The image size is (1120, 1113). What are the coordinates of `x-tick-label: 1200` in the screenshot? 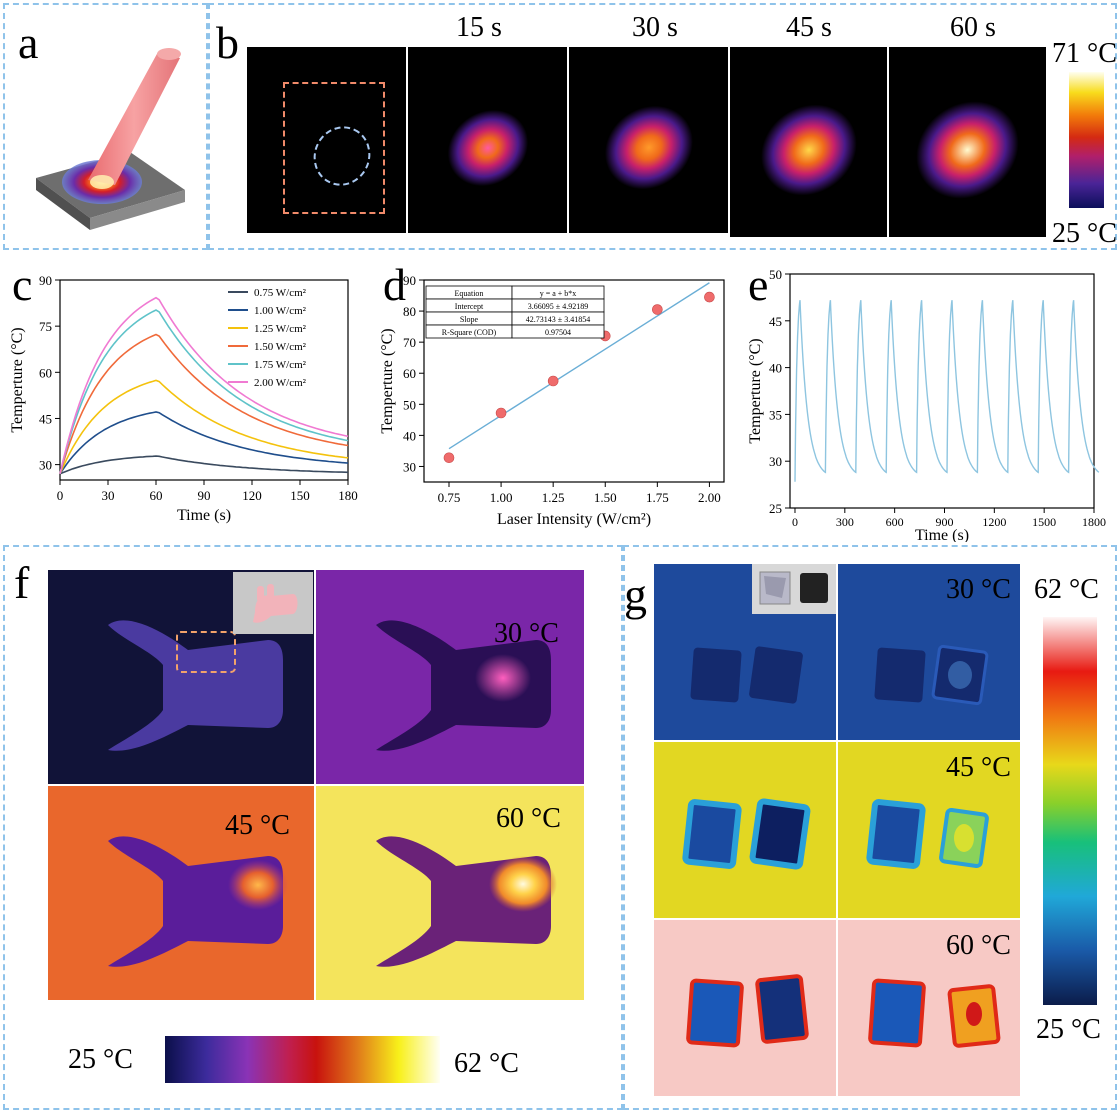 It's located at (994, 522).